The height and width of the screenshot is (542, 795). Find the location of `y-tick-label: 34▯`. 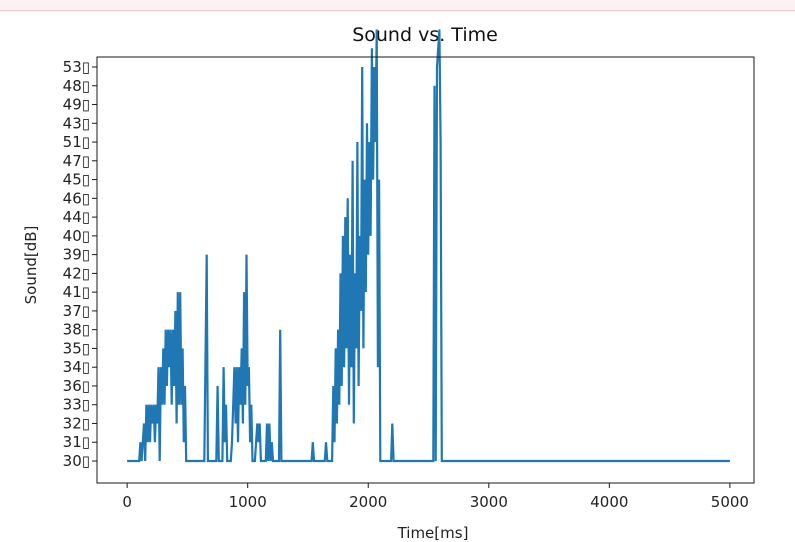

y-tick-label: 34▯ is located at coordinates (76, 367).